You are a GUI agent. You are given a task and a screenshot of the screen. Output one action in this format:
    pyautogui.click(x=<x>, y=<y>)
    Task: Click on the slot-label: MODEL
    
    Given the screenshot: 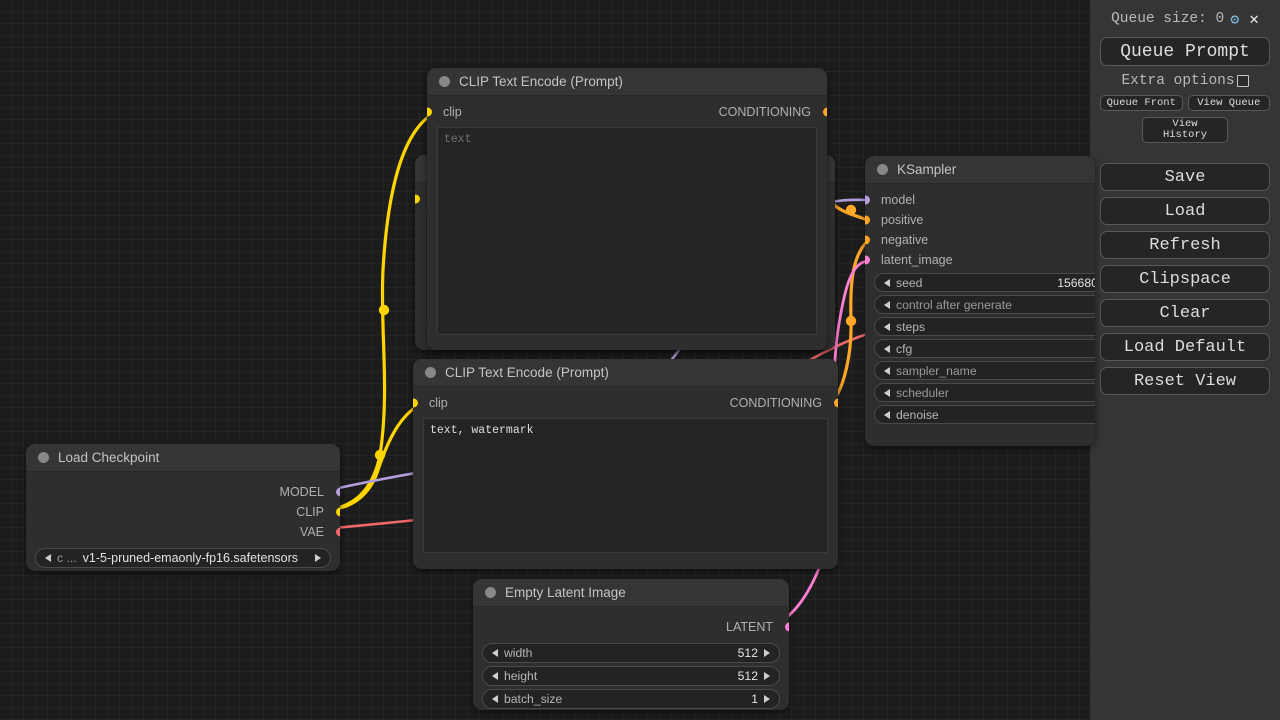 What is the action you would take?
    pyautogui.click(x=301, y=492)
    